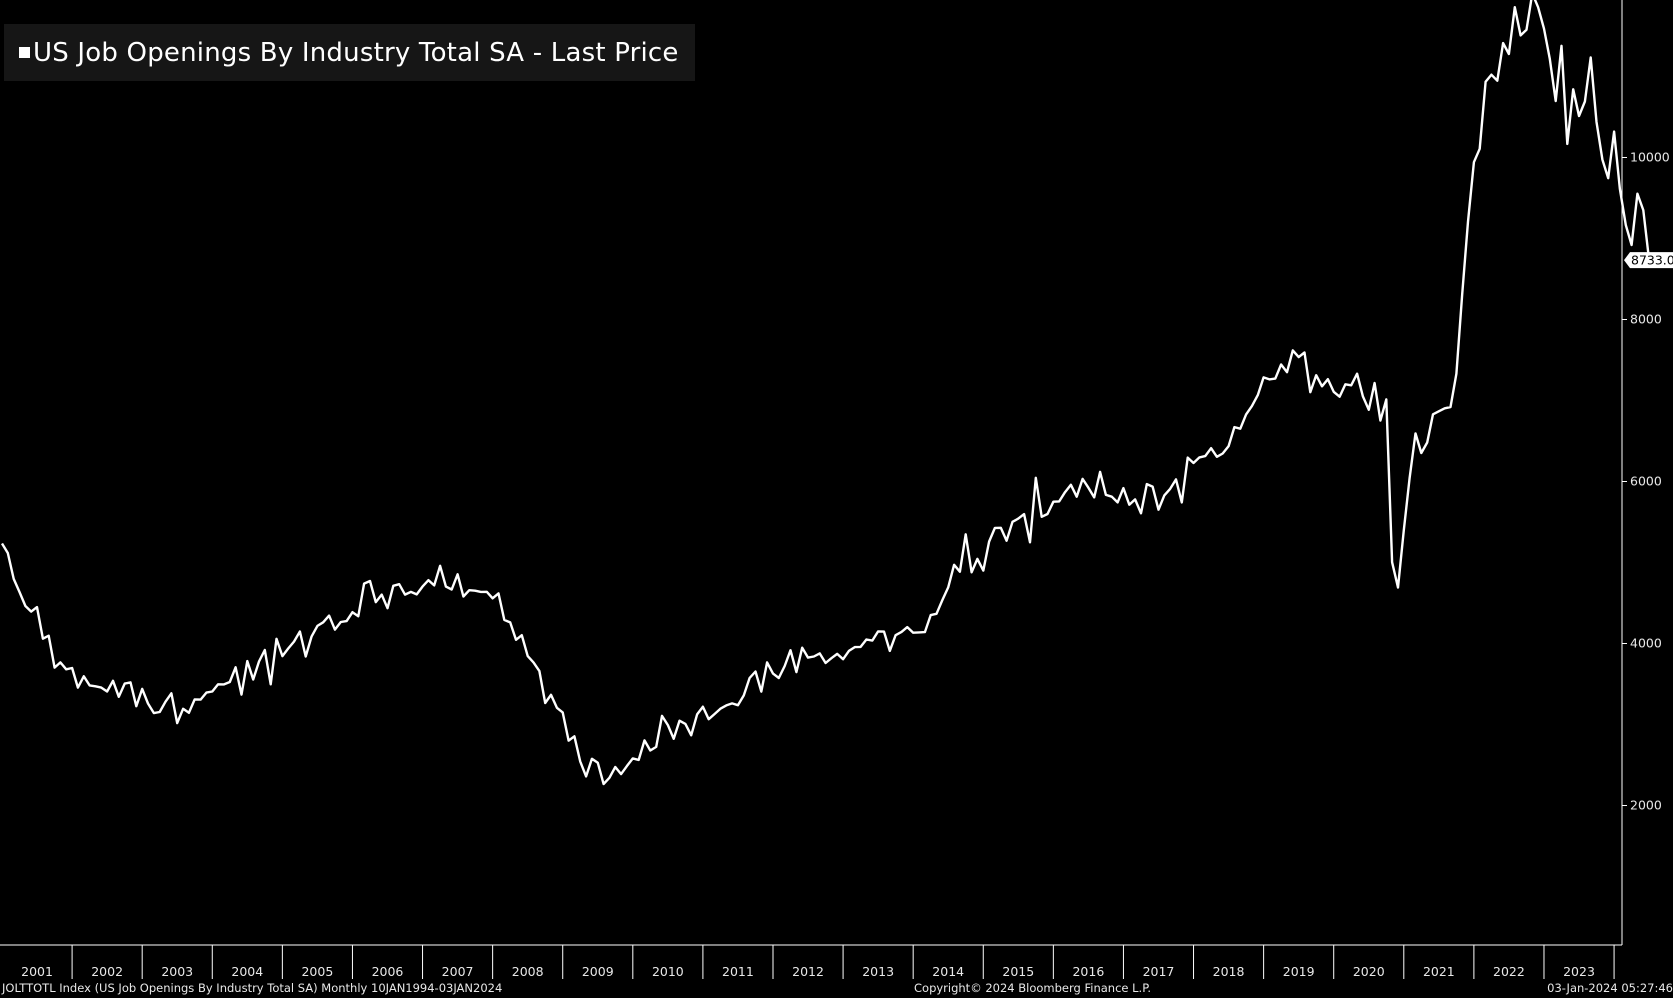  What do you see at coordinates (247, 971) in the screenshot?
I see `x-tick-label: 2004` at bounding box center [247, 971].